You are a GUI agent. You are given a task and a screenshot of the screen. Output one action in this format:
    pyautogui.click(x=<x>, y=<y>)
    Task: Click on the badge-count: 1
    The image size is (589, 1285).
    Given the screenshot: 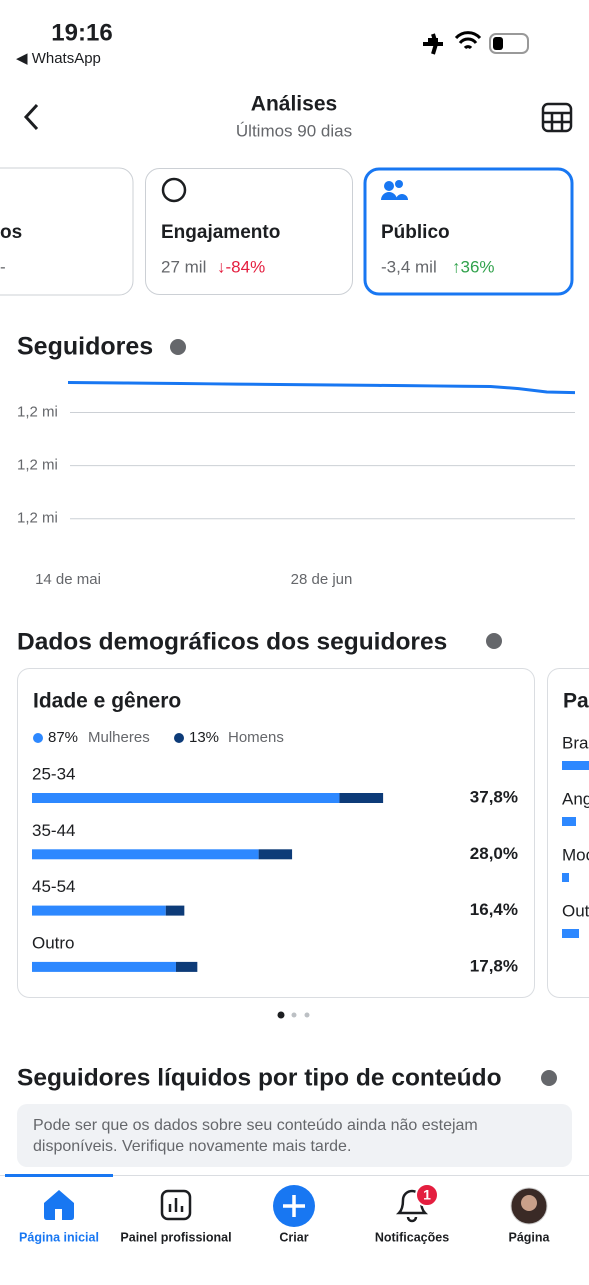 What is the action you would take?
    pyautogui.click(x=427, y=1195)
    